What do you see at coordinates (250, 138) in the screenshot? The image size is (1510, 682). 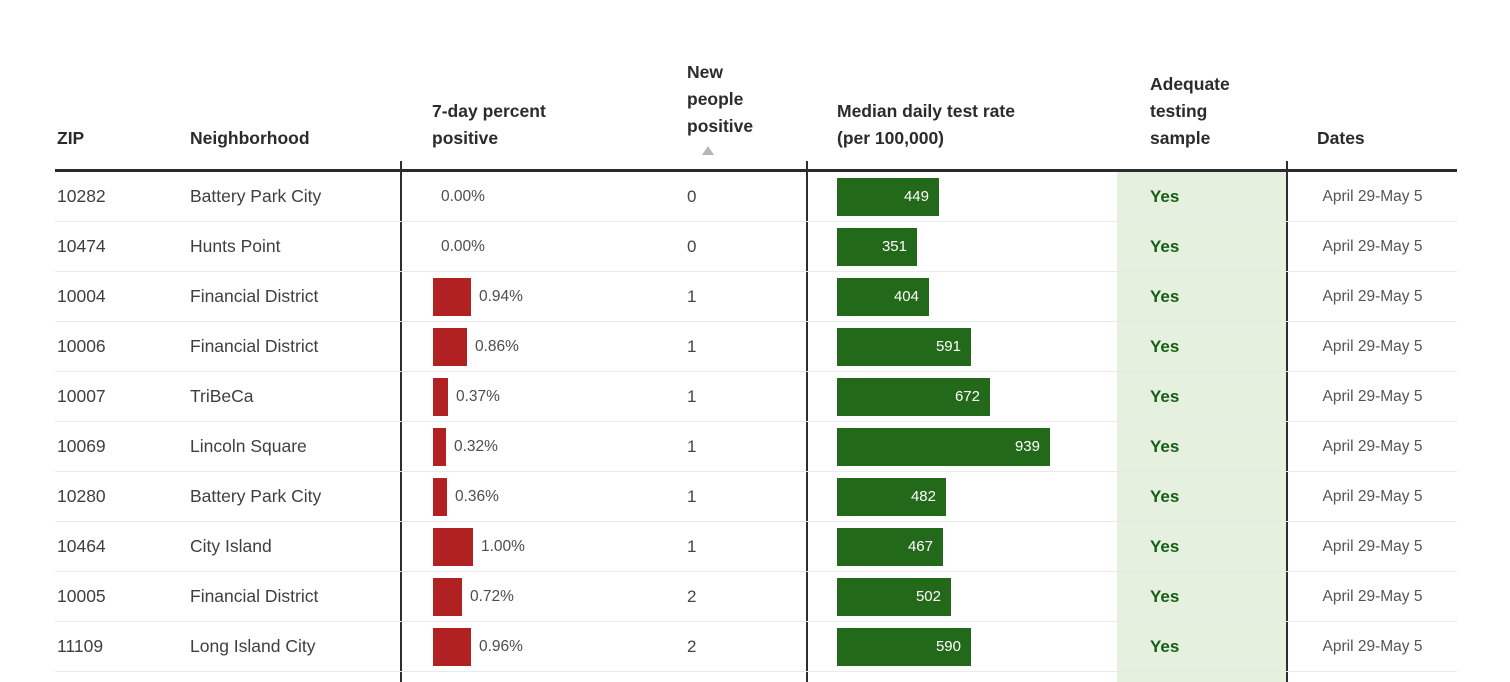 I see `column-header-neighborhood: Neighborhood` at bounding box center [250, 138].